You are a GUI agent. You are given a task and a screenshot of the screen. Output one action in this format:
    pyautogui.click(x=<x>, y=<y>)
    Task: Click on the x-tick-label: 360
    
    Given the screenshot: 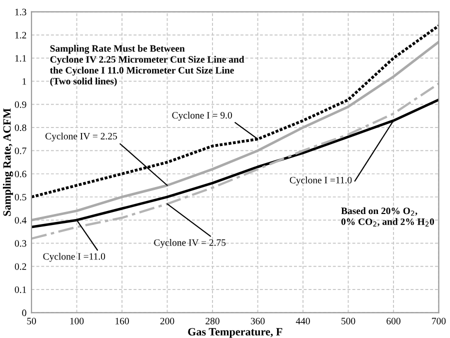 What is the action you would take?
    pyautogui.click(x=257, y=321)
    